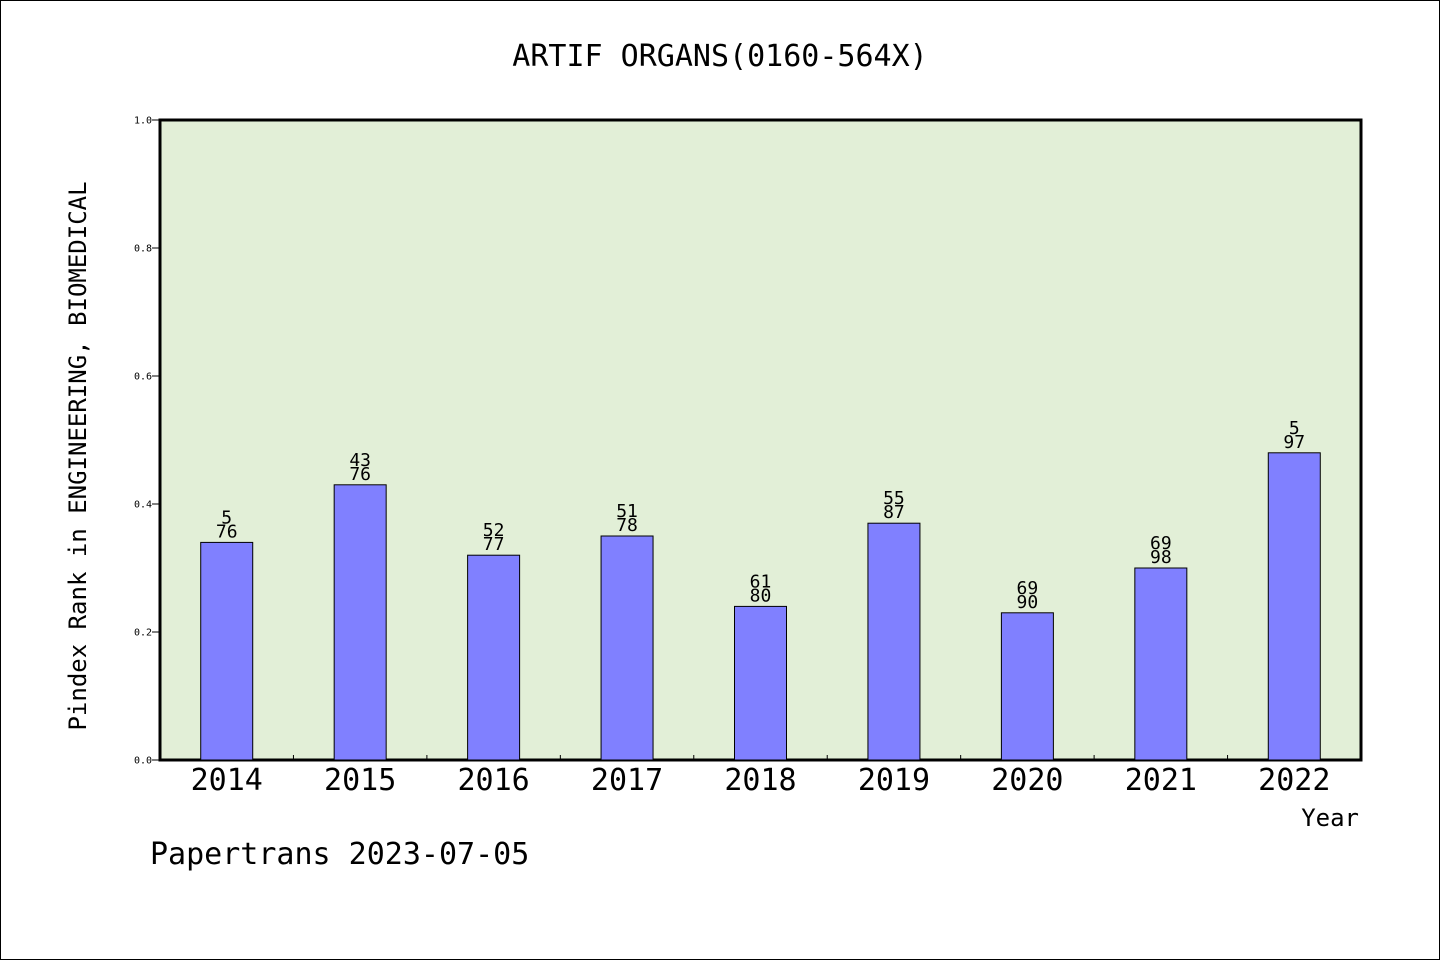 The height and width of the screenshot is (960, 1440). Describe the element at coordinates (360, 622) in the screenshot. I see `bar-2015` at that location.